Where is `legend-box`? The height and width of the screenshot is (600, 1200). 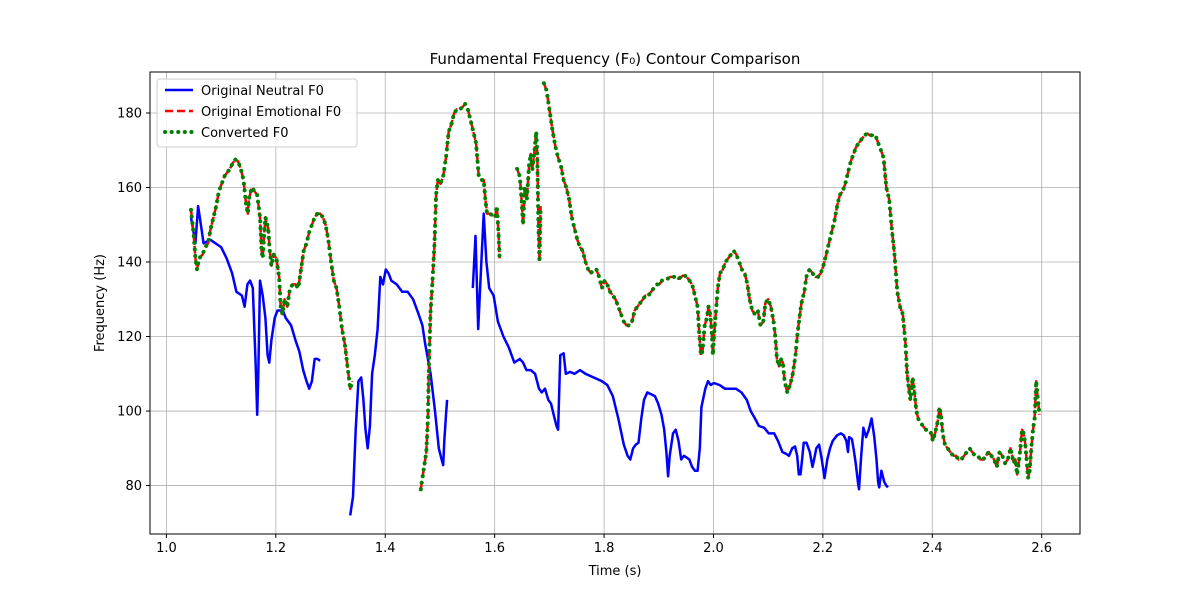
legend-box is located at coordinates (257, 113).